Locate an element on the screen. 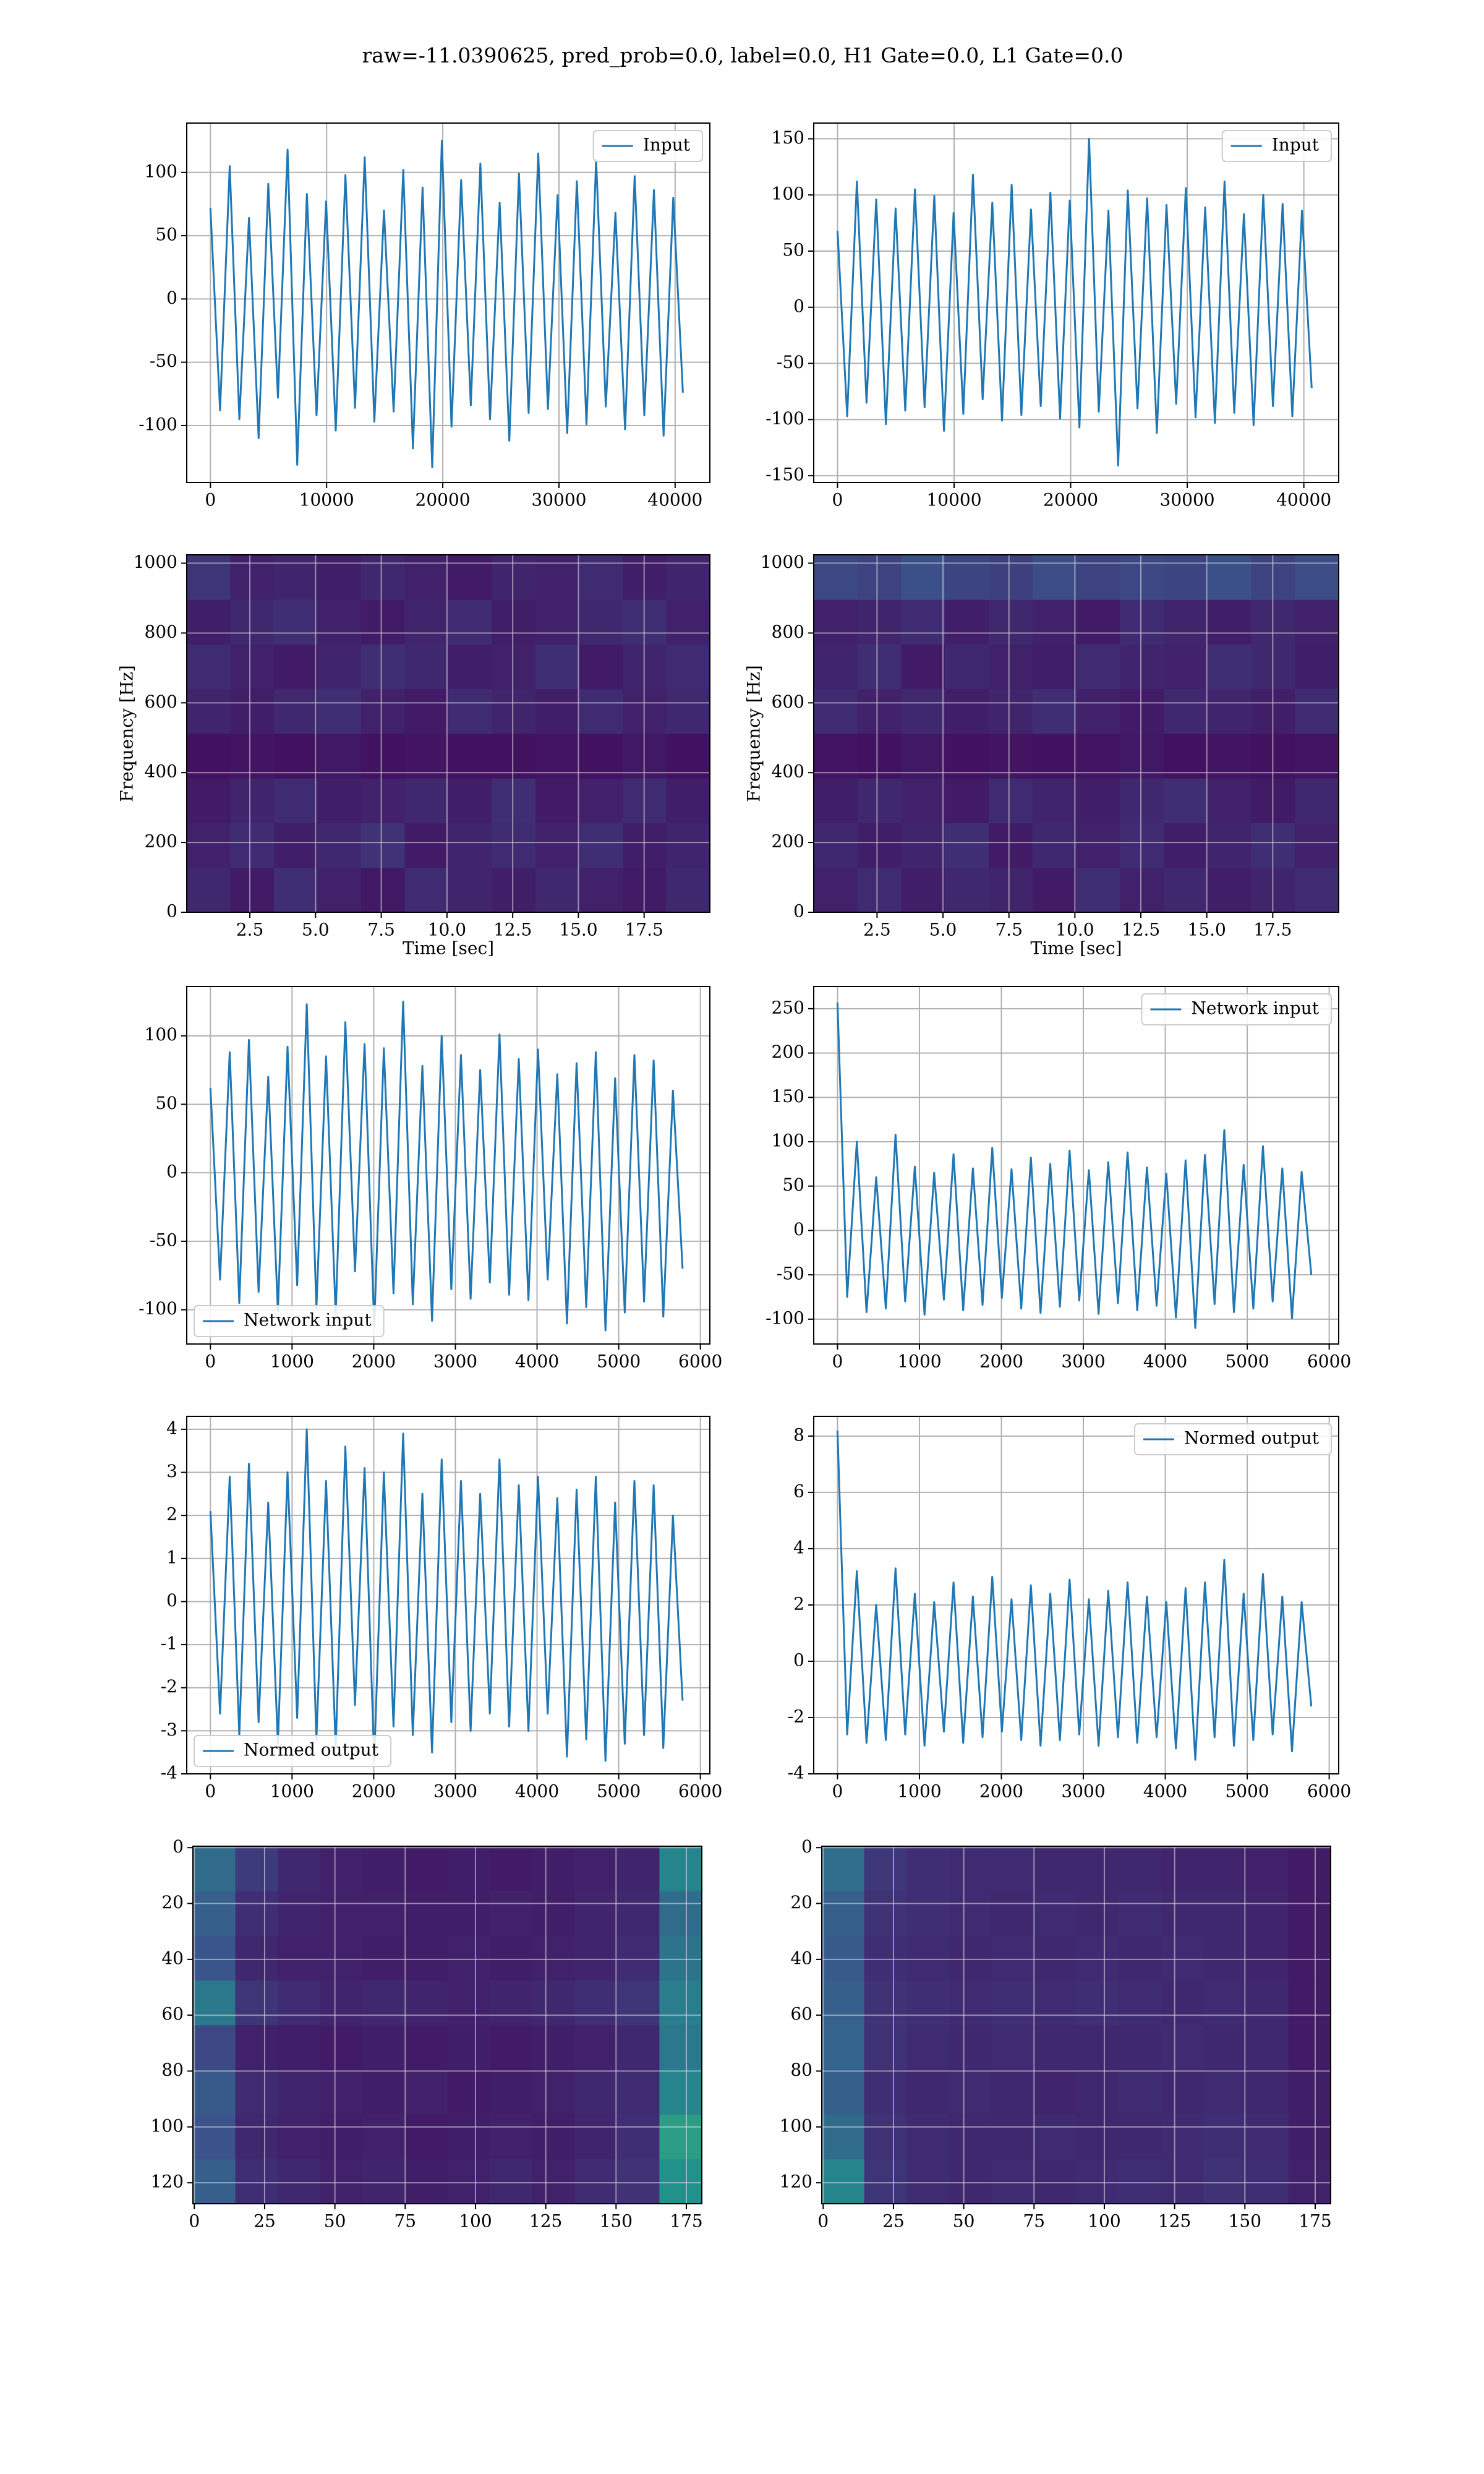 The width and height of the screenshot is (1484, 2474). x-tick-label: 2000 is located at coordinates (1001, 1361).